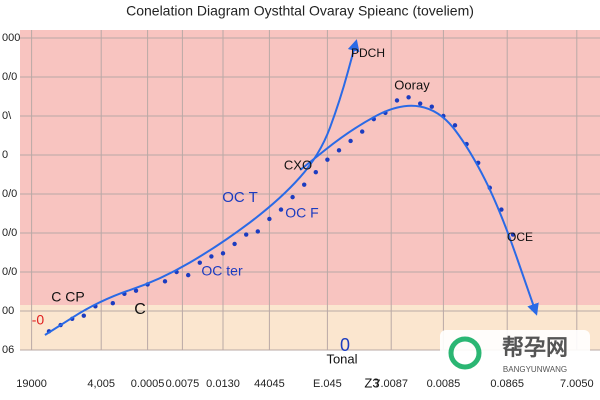  Describe the element at coordinates (5, 155) in the screenshot. I see `y-tick-label: 0` at that location.